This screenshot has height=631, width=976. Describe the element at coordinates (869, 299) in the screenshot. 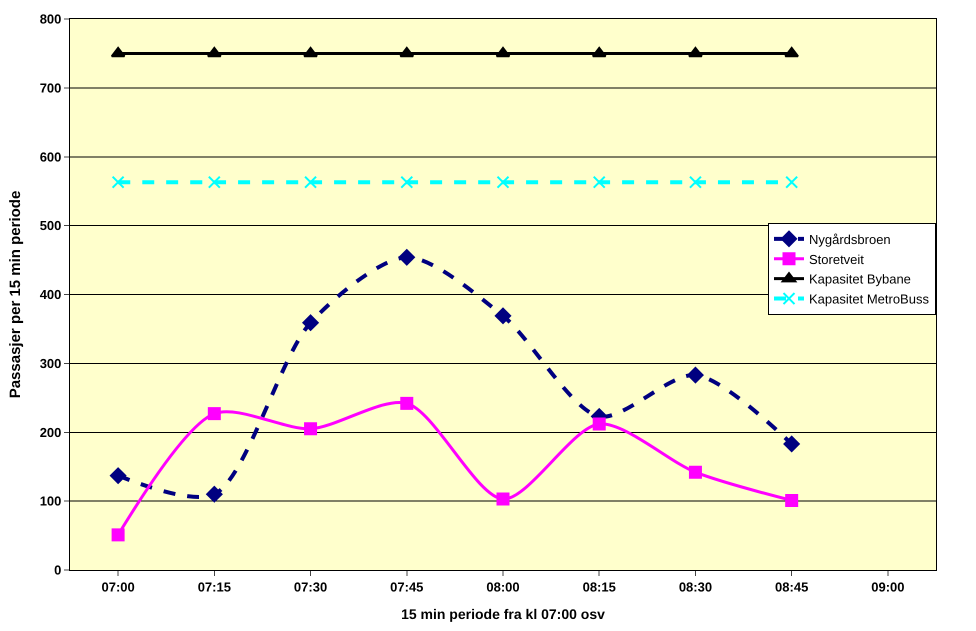

I see `legend-label: Kapasitet MetroBuss` at that location.